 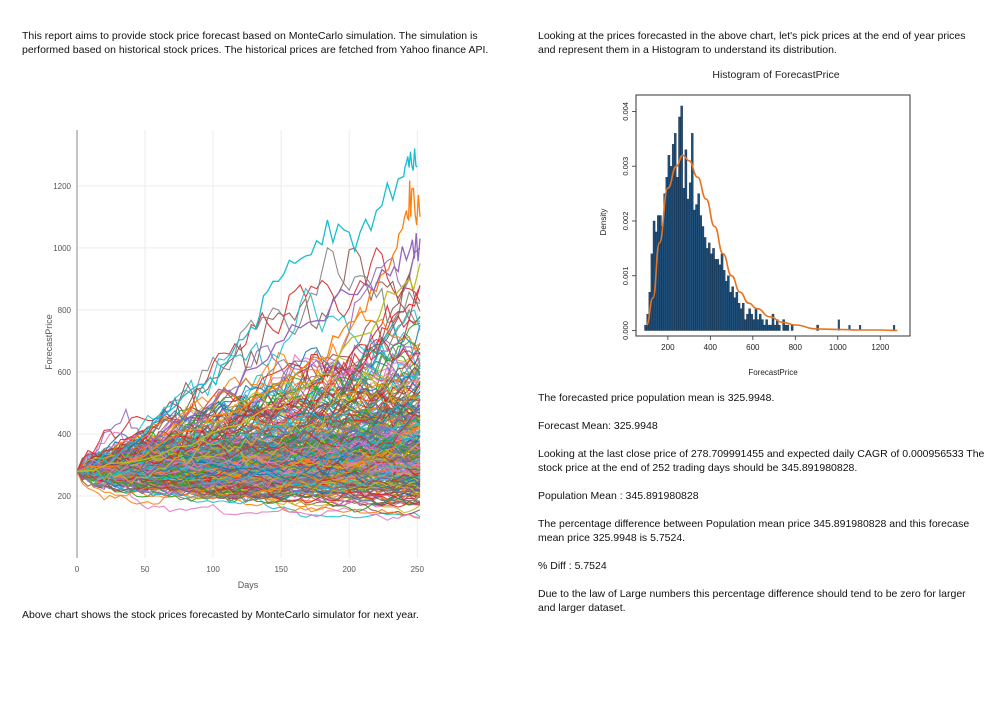 I want to click on percent-diff-line: % Diff : 5.7524, so click(x=572, y=566).